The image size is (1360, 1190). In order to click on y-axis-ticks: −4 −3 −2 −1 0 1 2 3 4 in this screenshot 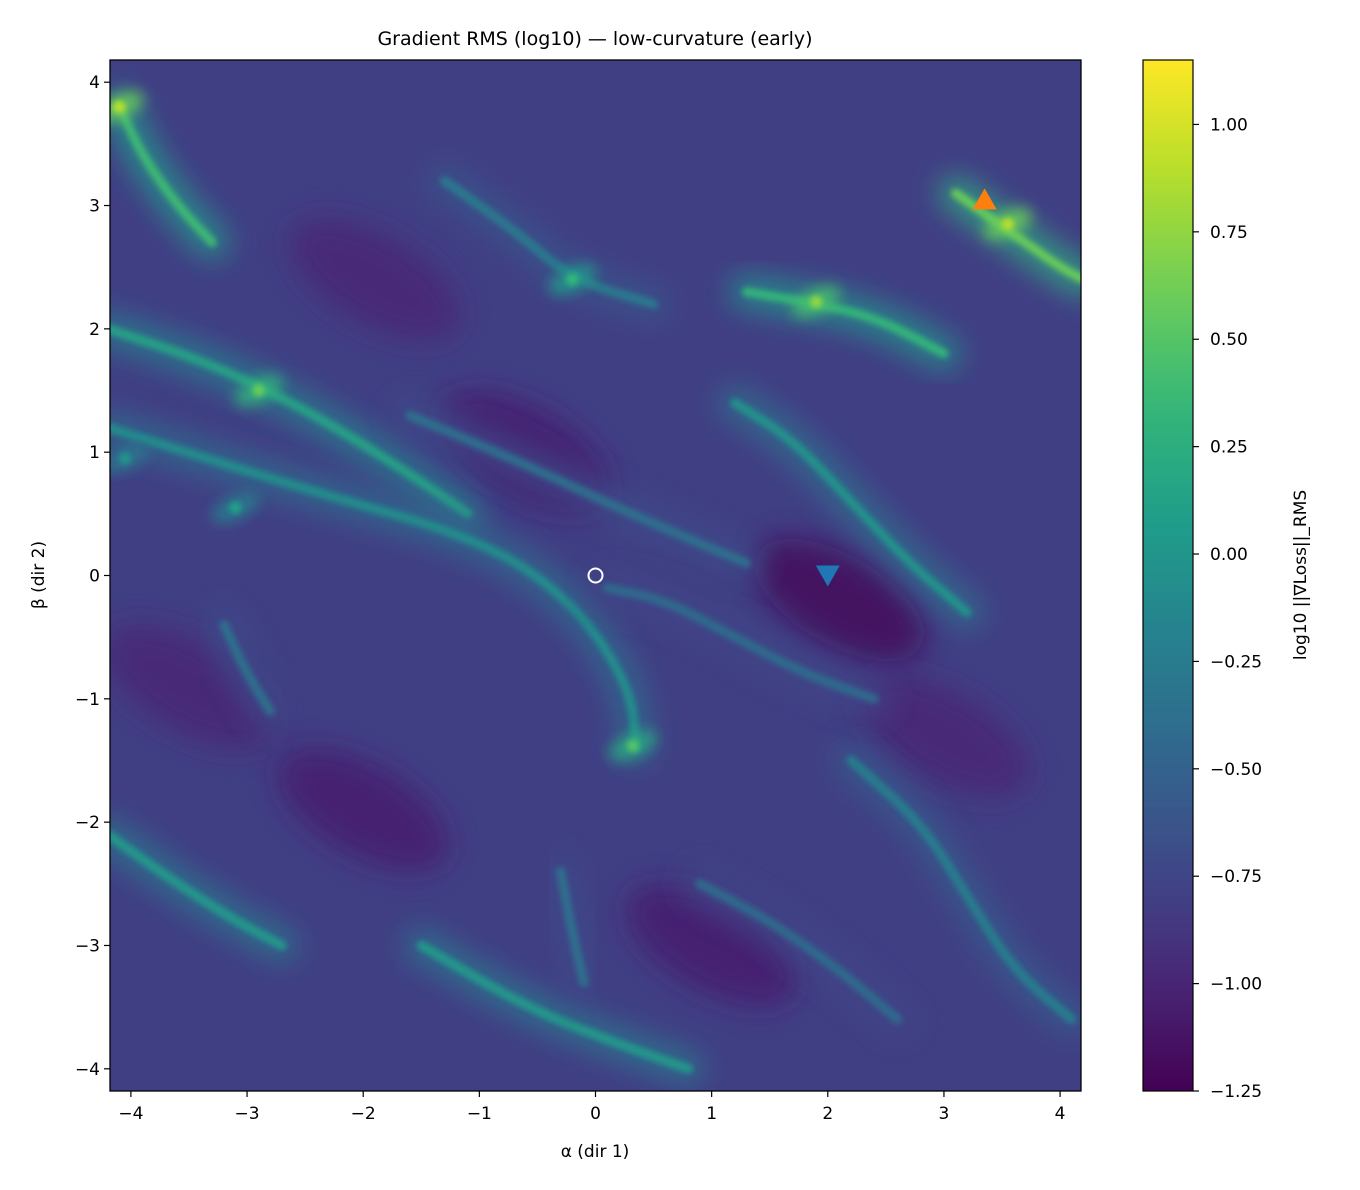, I will do `click(92, 576)`.